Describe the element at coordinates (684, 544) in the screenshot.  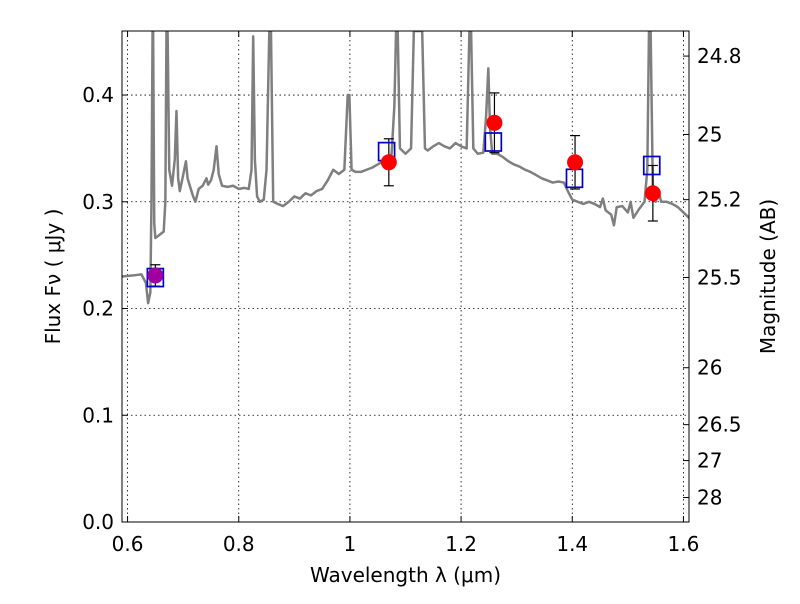
I see `x-tick-label: 1.6` at that location.